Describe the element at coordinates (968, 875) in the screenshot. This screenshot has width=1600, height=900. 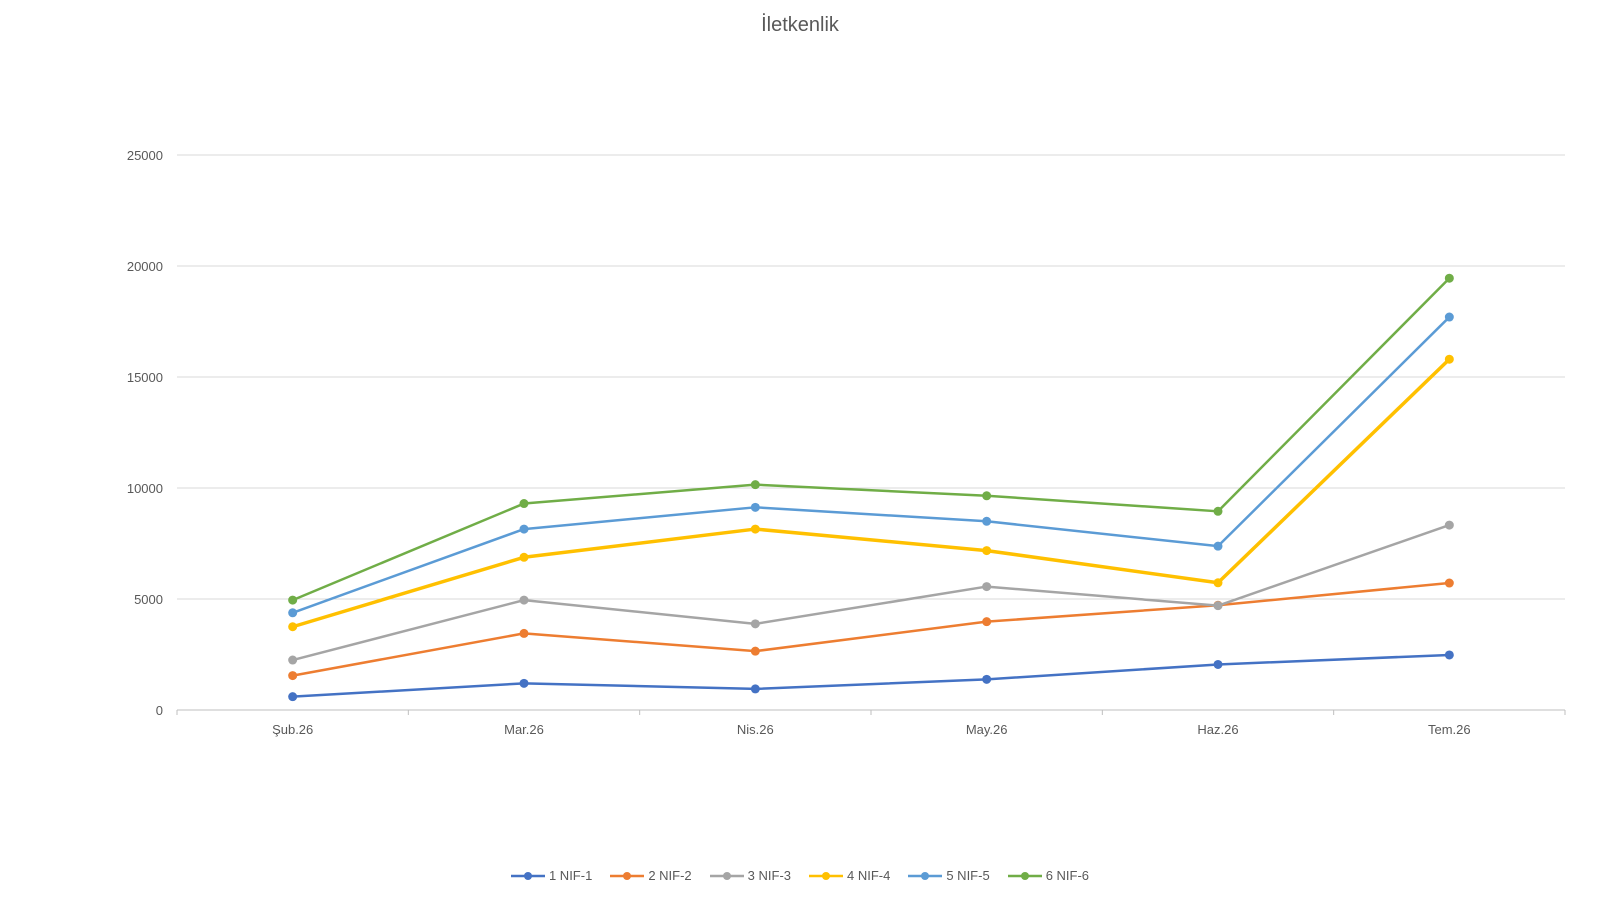
I see `legend-label: 5 NIF-5` at that location.